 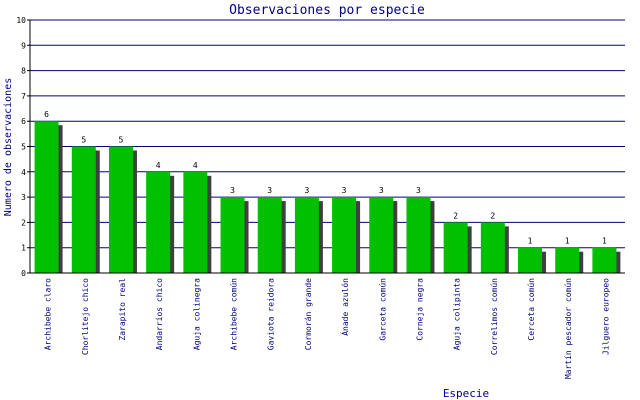 I want to click on y-tick-label: 10, so click(x=21, y=20).